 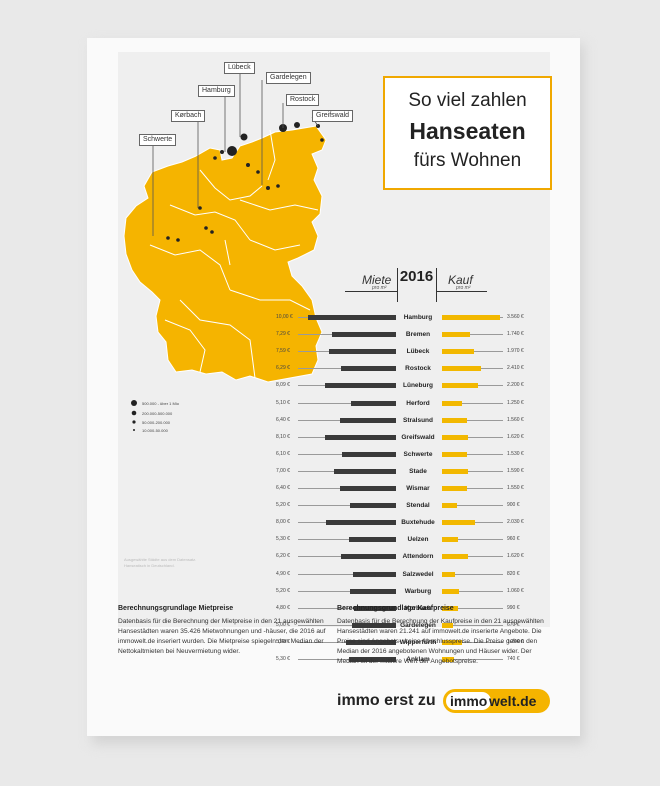 I want to click on buy-header: Kauf, so click(x=460, y=280).